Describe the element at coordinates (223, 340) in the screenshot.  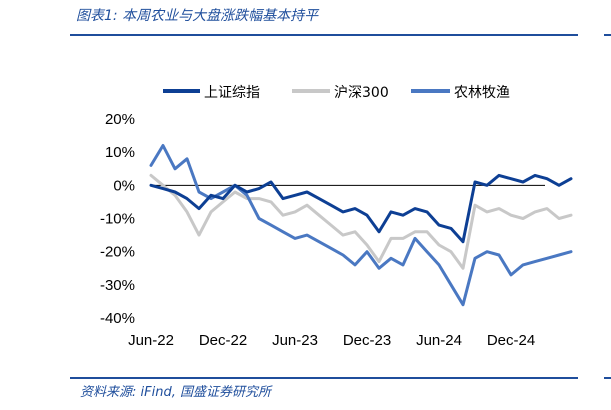
I see `x-tick-label: Dec-22` at that location.